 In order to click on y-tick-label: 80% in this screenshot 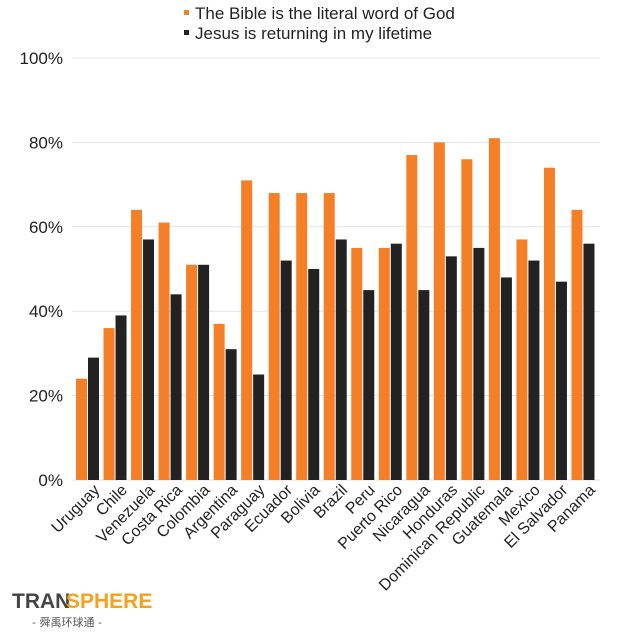, I will do `click(46, 142)`.